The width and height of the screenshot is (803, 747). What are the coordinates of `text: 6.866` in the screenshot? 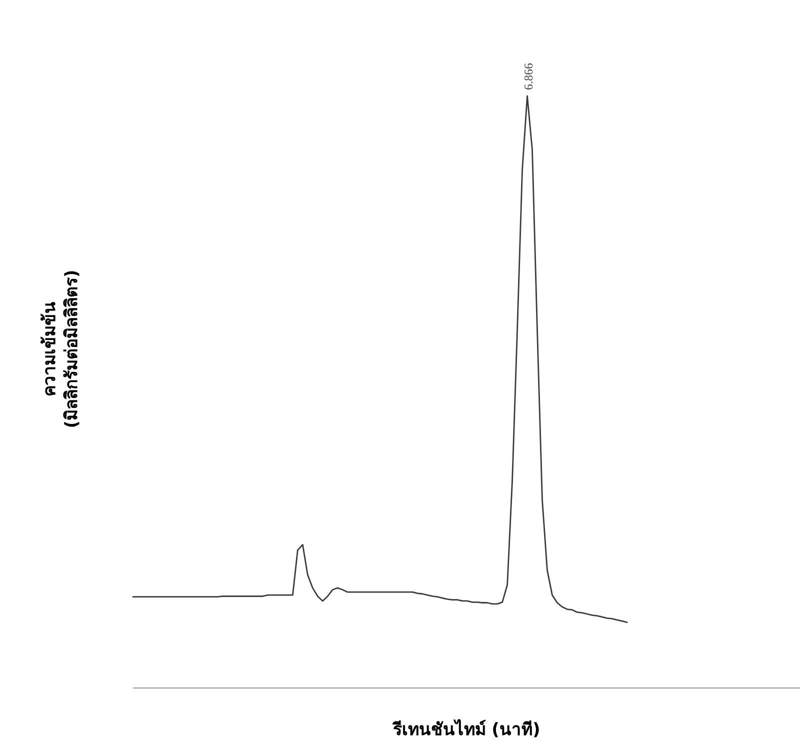 It's located at (528, 76).